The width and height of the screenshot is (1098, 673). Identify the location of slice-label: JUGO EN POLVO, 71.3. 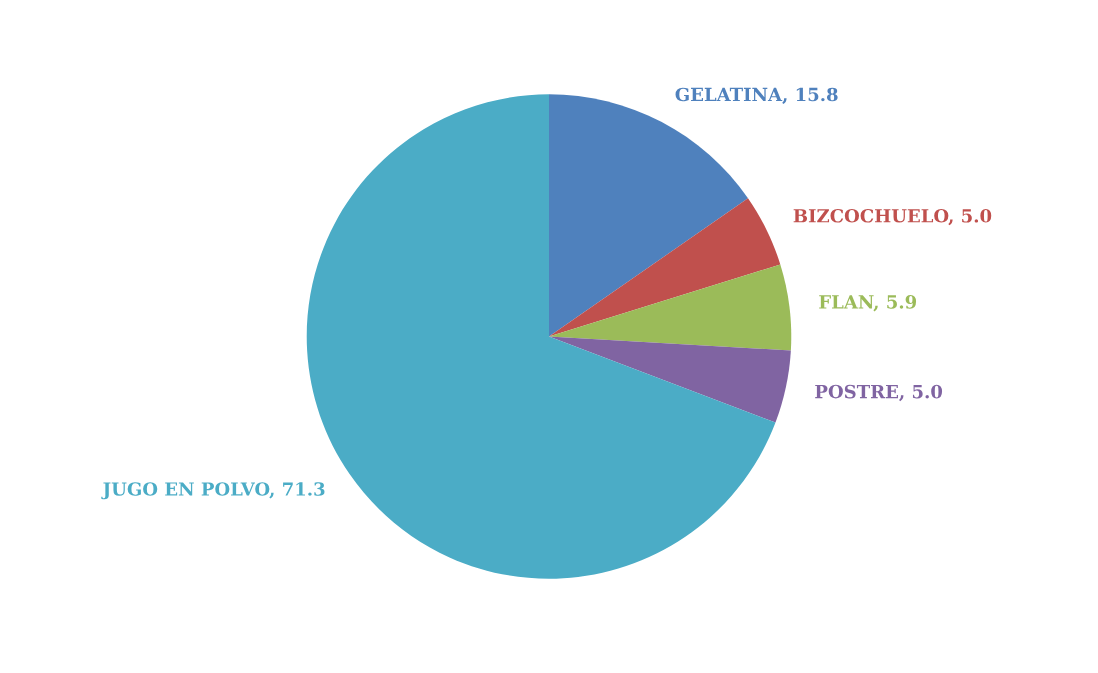
(213, 491).